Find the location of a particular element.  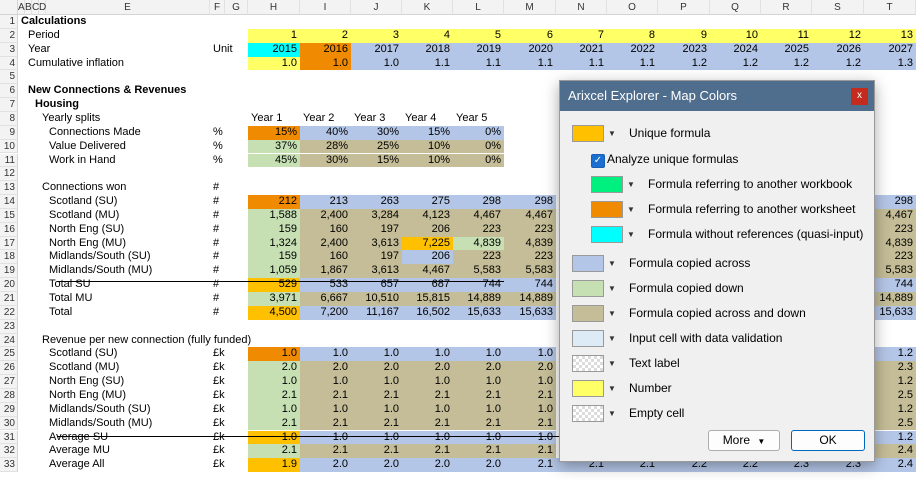

close-button: x is located at coordinates (859, 96).